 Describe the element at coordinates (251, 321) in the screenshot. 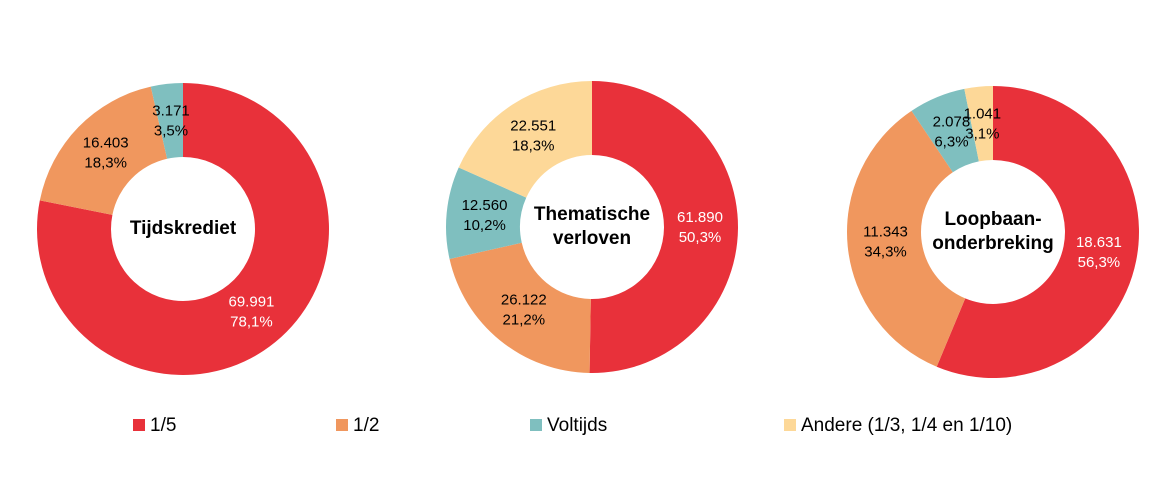

I see `percent-label: 78,1%` at that location.